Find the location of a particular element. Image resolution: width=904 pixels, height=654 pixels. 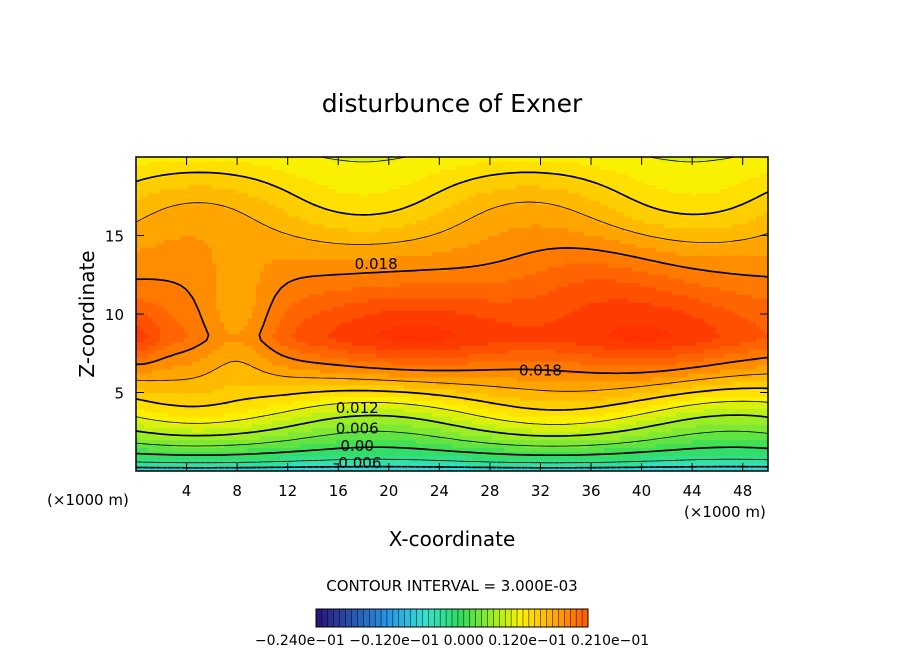

x-tick-label: 24 is located at coordinates (439, 491).